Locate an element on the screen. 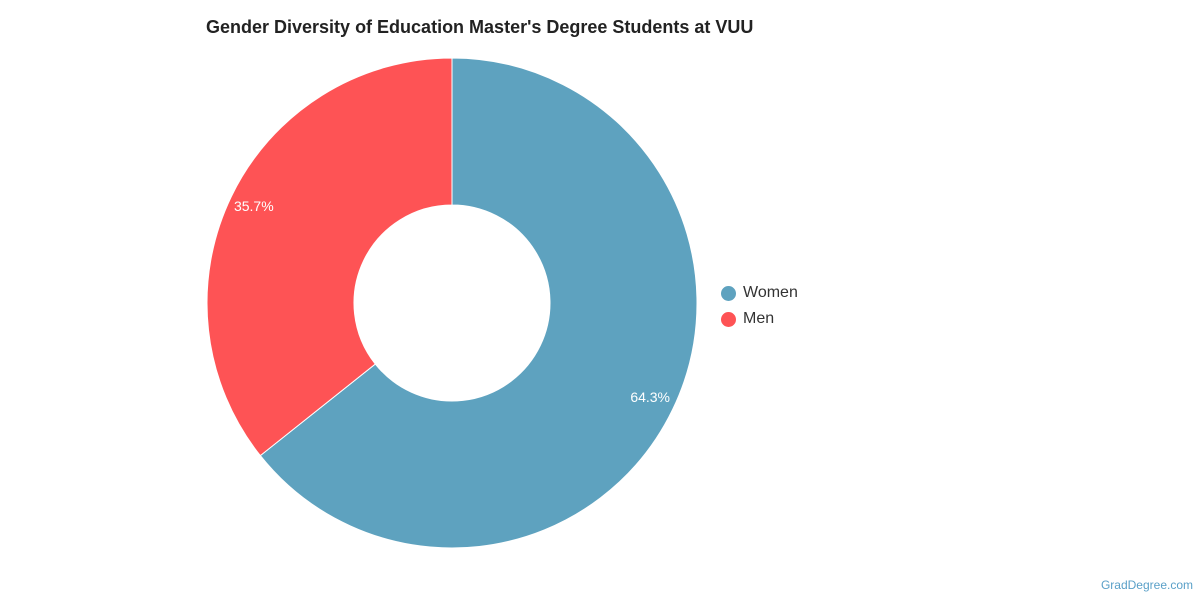 This screenshot has height=600, width=1200. slice-label-group: 64.3% 35.7% is located at coordinates (452, 301).